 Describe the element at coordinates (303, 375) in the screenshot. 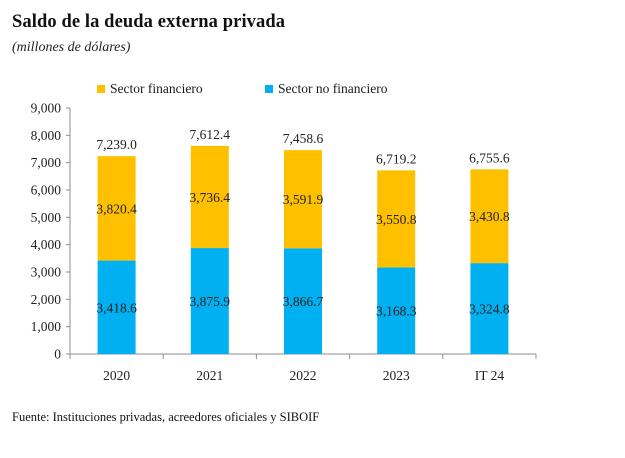

I see `x-tick-label: 2022` at that location.